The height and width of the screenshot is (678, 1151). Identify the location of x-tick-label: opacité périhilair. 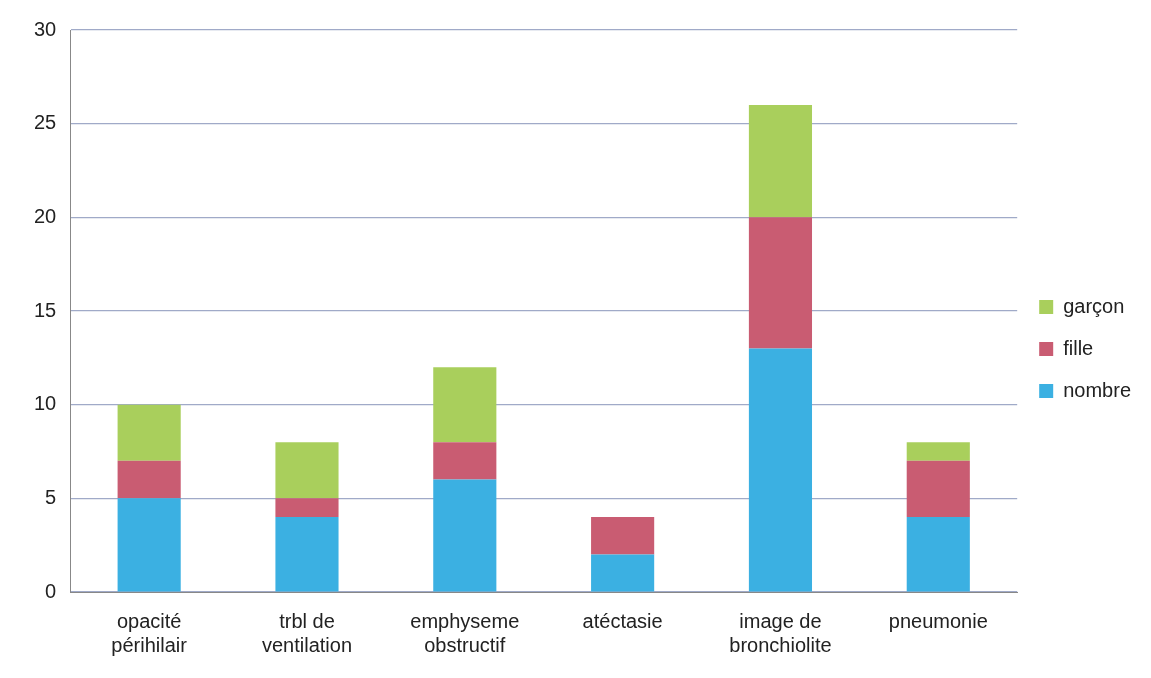
(149, 632).